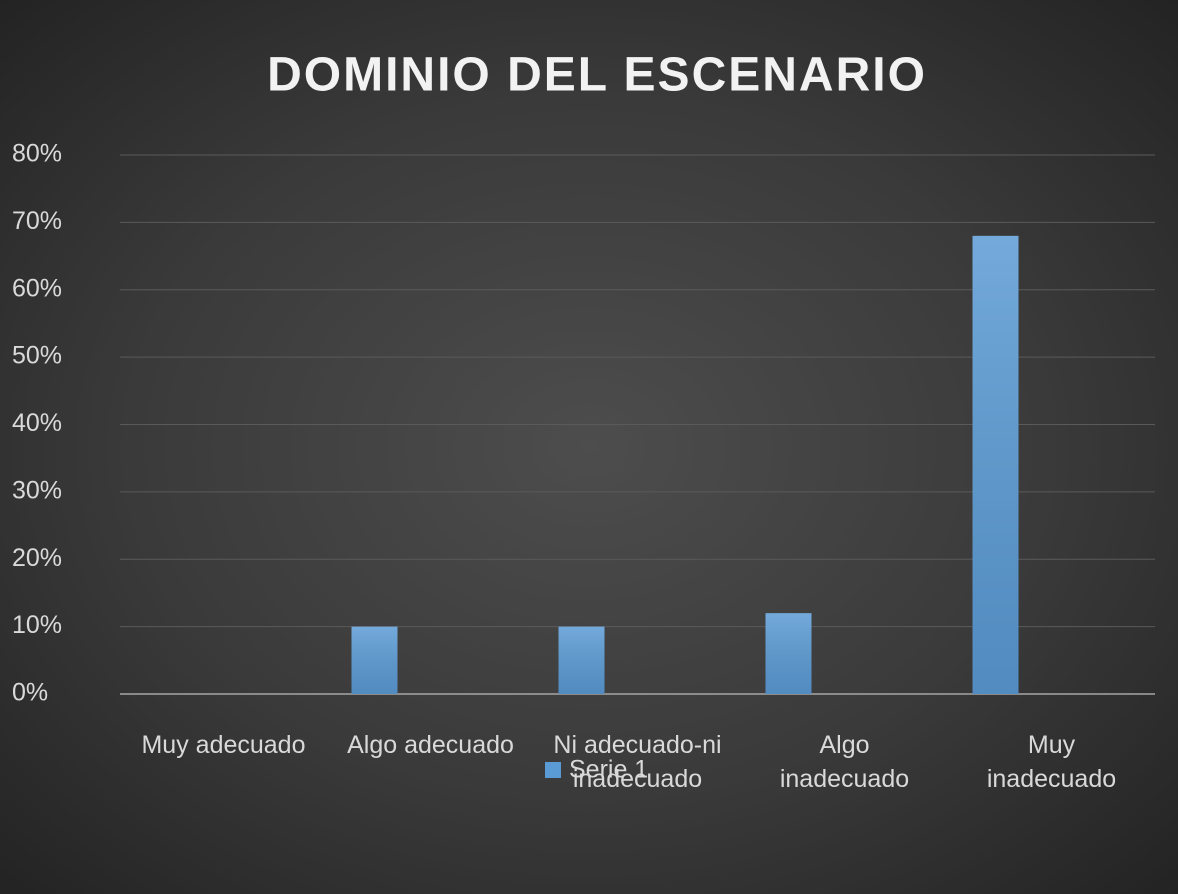  Describe the element at coordinates (553, 770) in the screenshot. I see `legend-swatch` at that location.